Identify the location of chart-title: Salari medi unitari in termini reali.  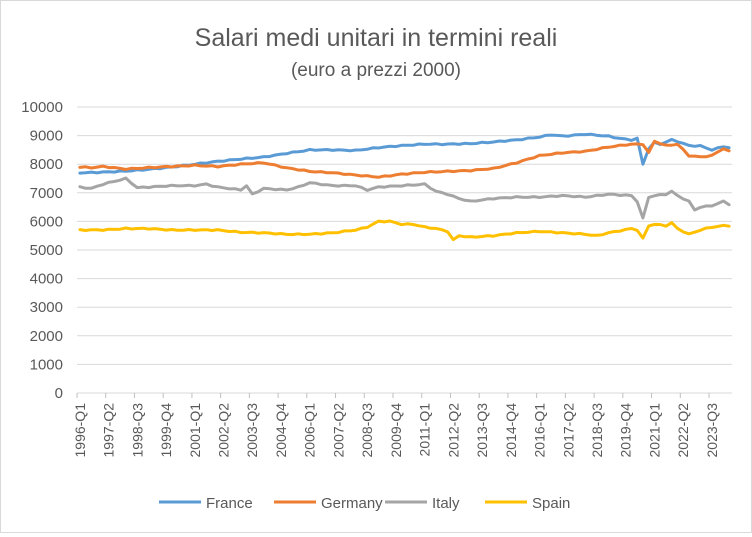
(376, 38).